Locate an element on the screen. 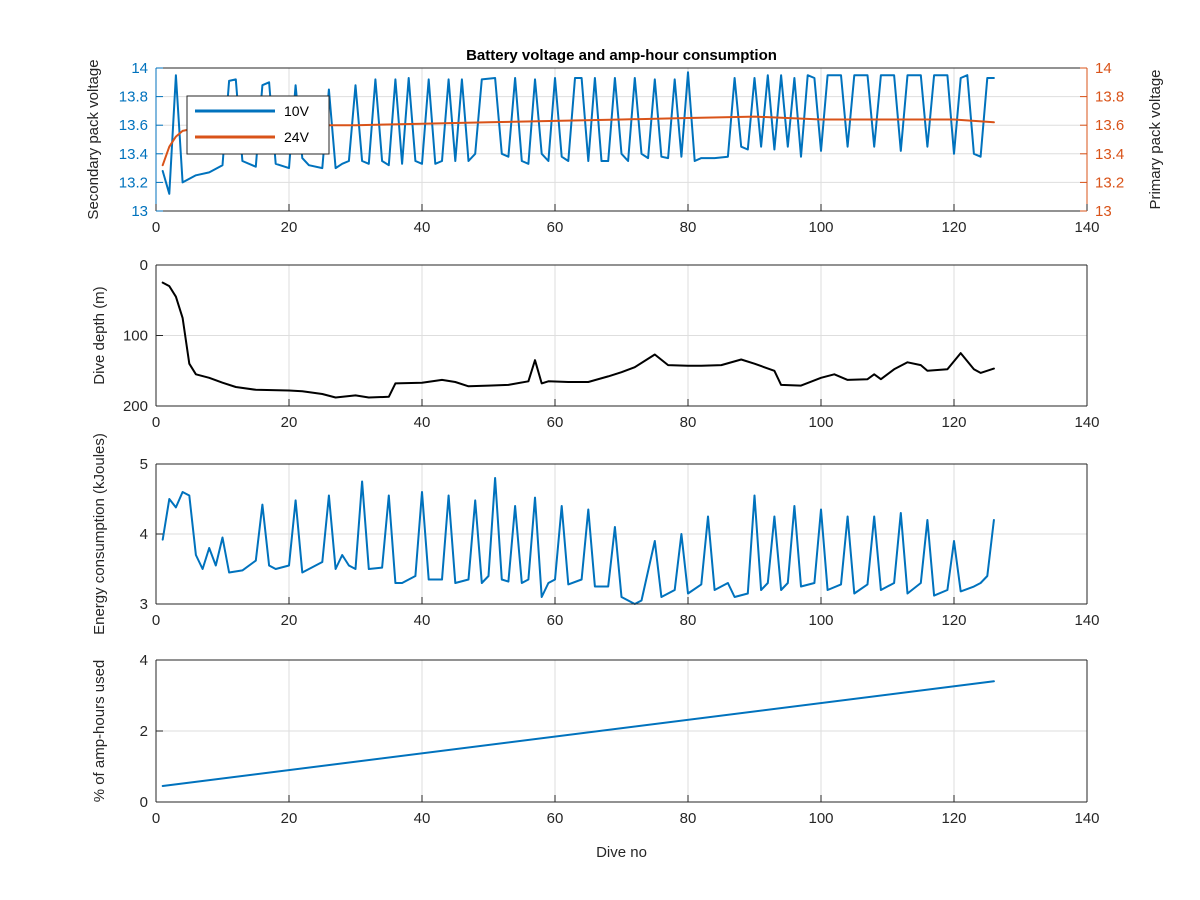 The image size is (1200, 900). x-axis-label: Dive no is located at coordinates (621, 852).